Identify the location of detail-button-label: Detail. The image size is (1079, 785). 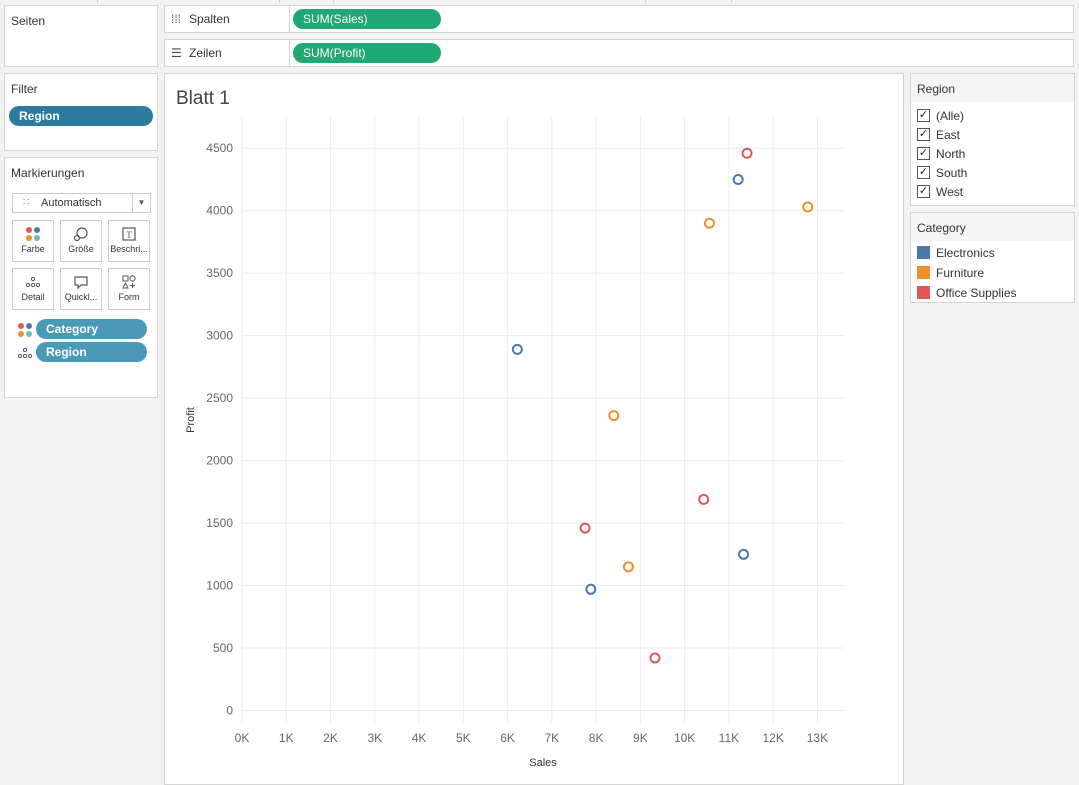
(33, 297).